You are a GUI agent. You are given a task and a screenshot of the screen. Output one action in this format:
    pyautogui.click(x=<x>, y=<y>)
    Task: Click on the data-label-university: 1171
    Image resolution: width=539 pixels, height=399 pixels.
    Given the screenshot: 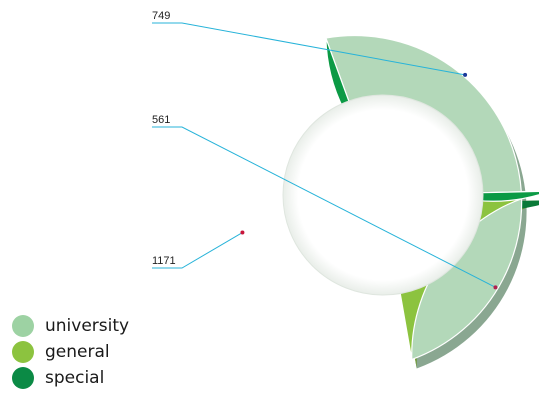 What is the action you would take?
    pyautogui.click(x=164, y=261)
    